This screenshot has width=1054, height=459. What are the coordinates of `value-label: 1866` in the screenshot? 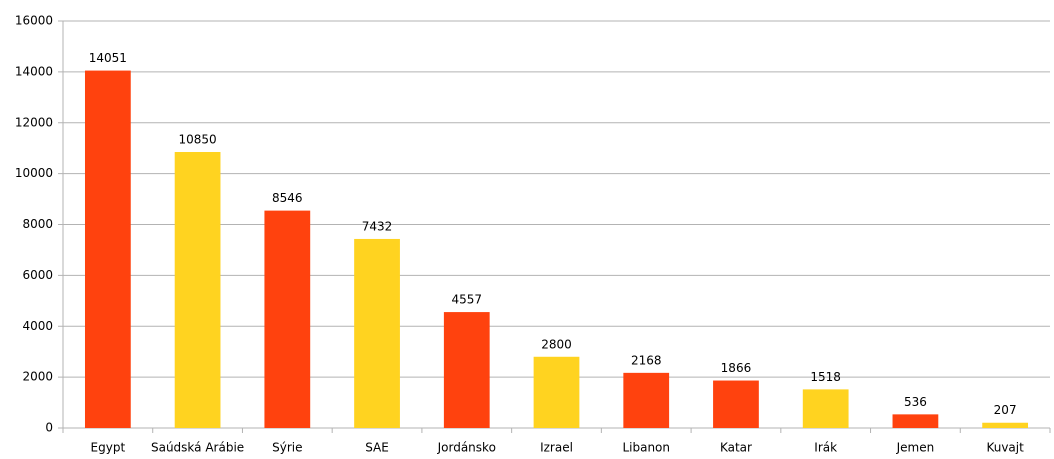 It's located at (736, 368).